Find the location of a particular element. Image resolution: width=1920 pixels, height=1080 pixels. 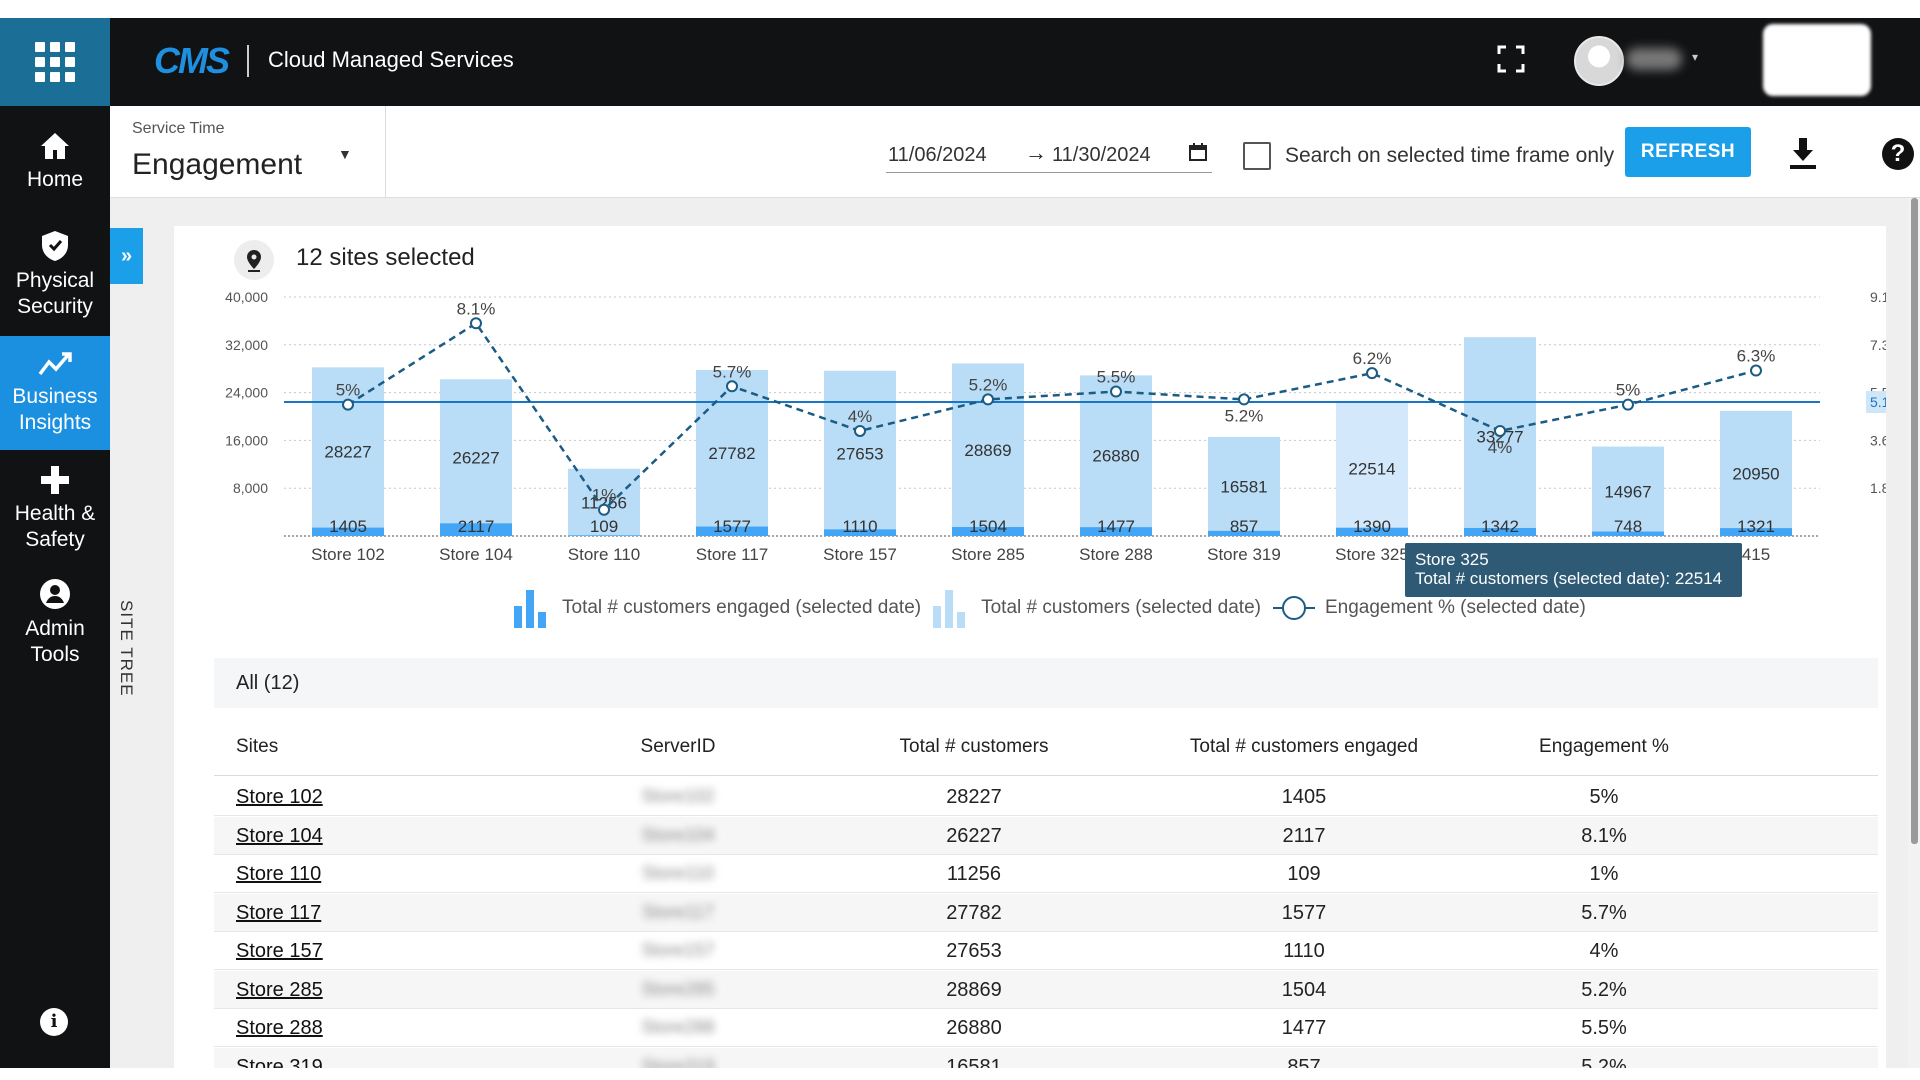

server-id-redacted: Store117 is located at coordinates (678, 911).